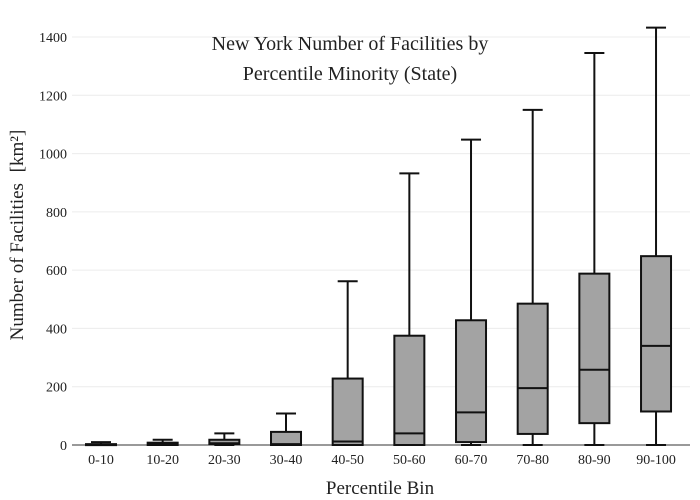  What do you see at coordinates (53, 242) in the screenshot?
I see `y-tick-labels: 0 200 400 600 800 1000 1200 1400` at bounding box center [53, 242].